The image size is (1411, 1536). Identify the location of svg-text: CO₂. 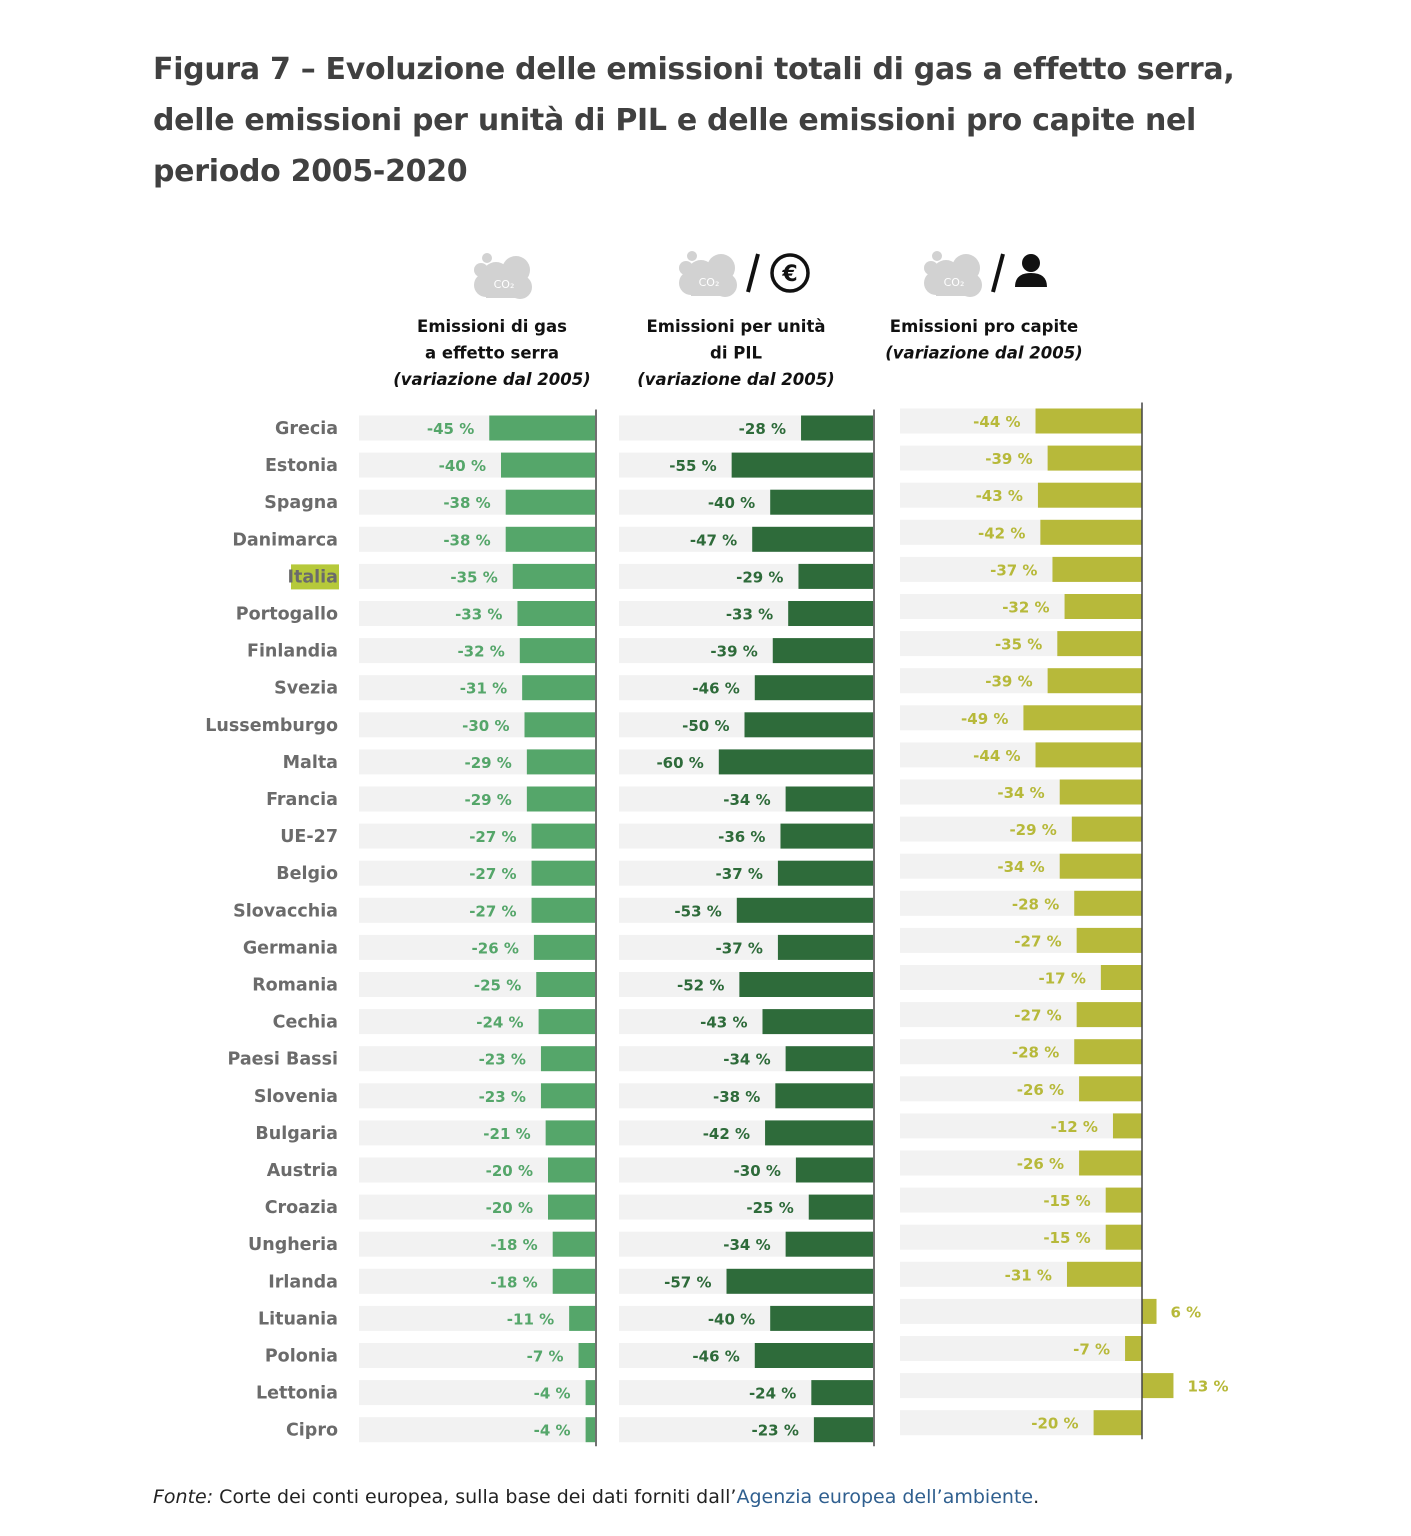
(954, 282).